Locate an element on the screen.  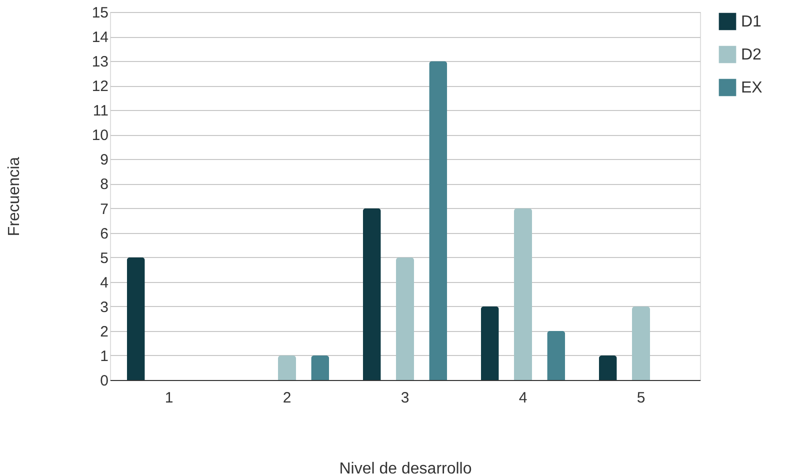
legend-label: D1 is located at coordinates (751, 22).